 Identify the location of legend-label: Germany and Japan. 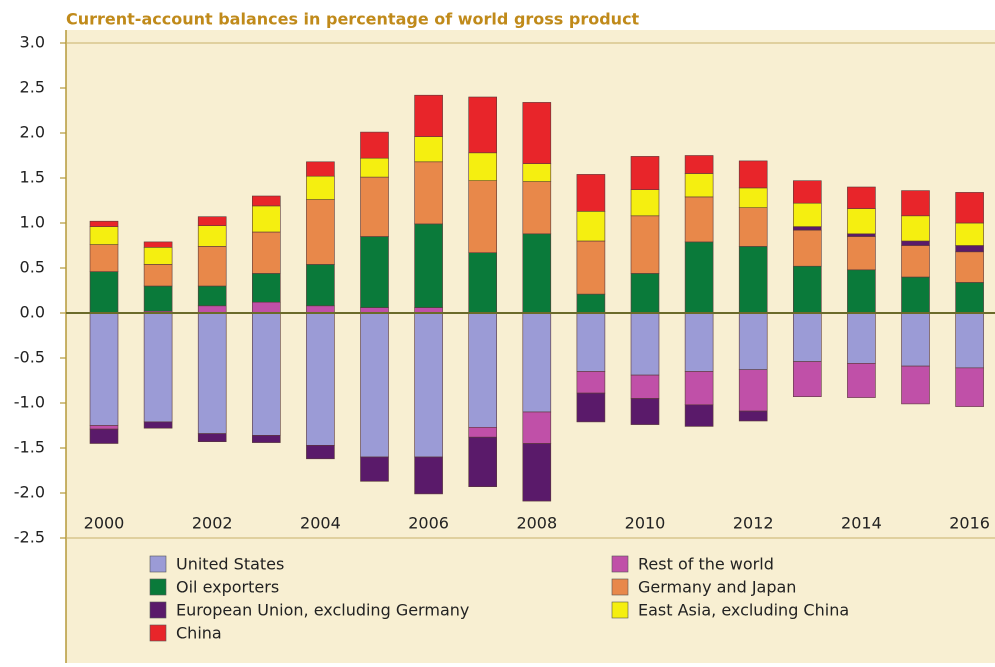
(717, 587).